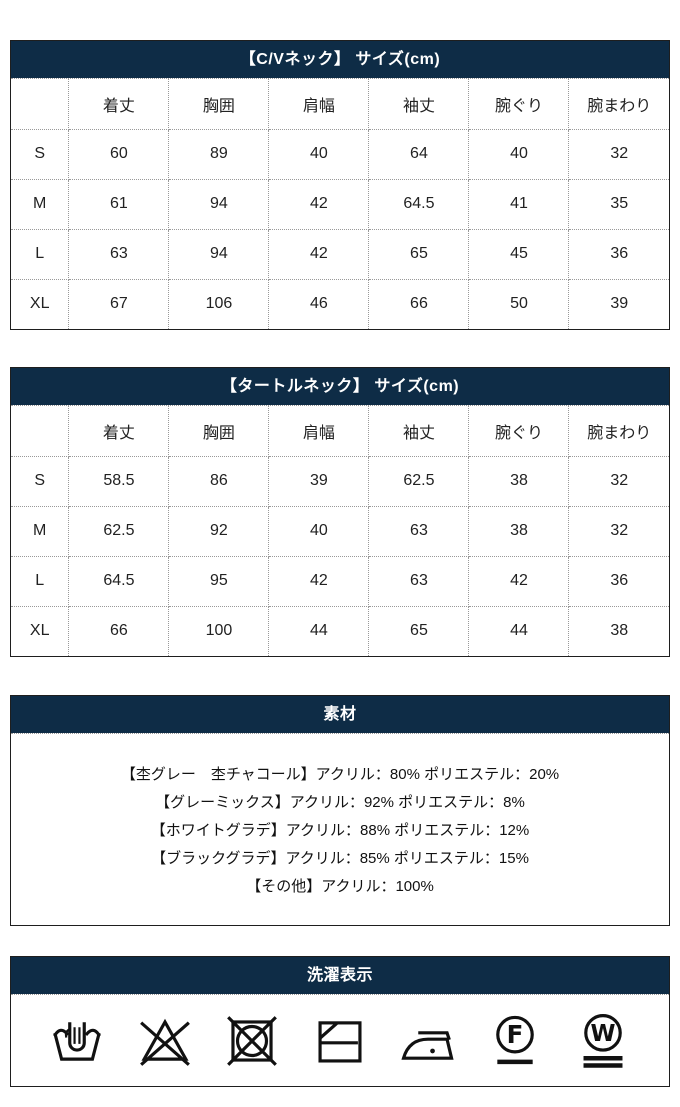  What do you see at coordinates (219, 531) in the screenshot?
I see `measurement-cell: 92` at bounding box center [219, 531].